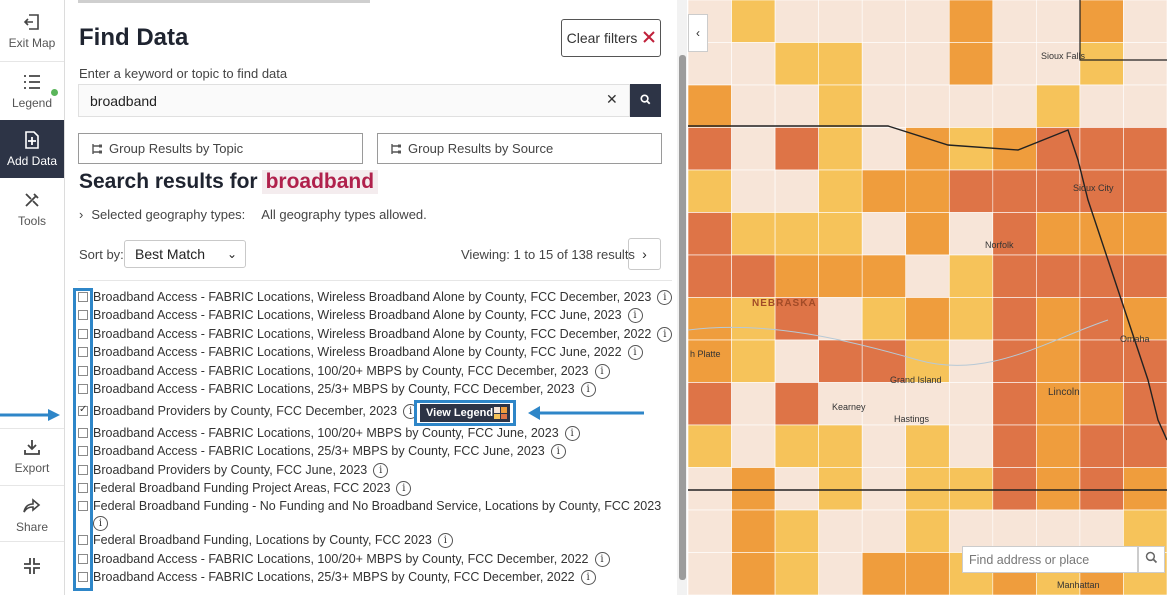 The width and height of the screenshot is (1167, 595). I want to click on sort-label: Sort by:, so click(101, 254).